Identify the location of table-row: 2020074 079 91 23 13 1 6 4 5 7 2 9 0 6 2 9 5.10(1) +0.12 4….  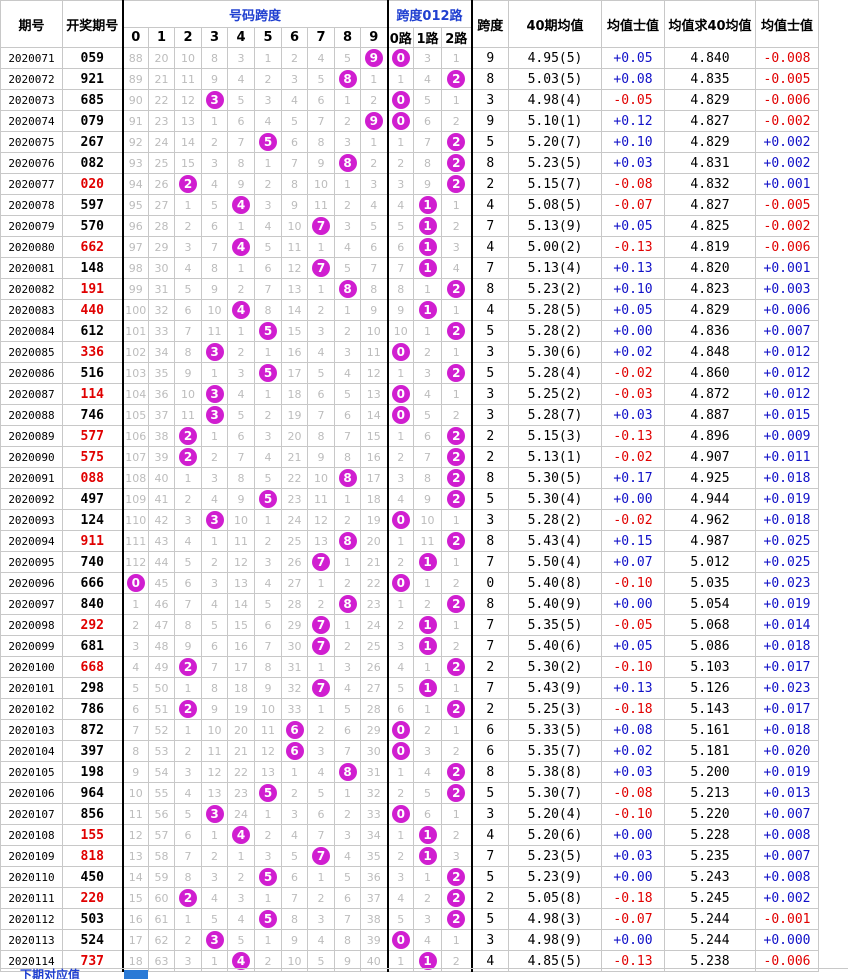
(409, 121).